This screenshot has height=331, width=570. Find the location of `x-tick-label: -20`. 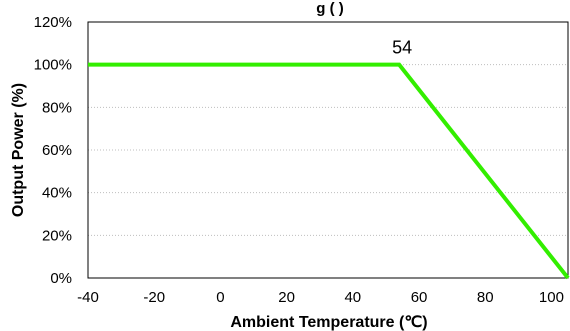

x-tick-label: -20 is located at coordinates (154, 297).